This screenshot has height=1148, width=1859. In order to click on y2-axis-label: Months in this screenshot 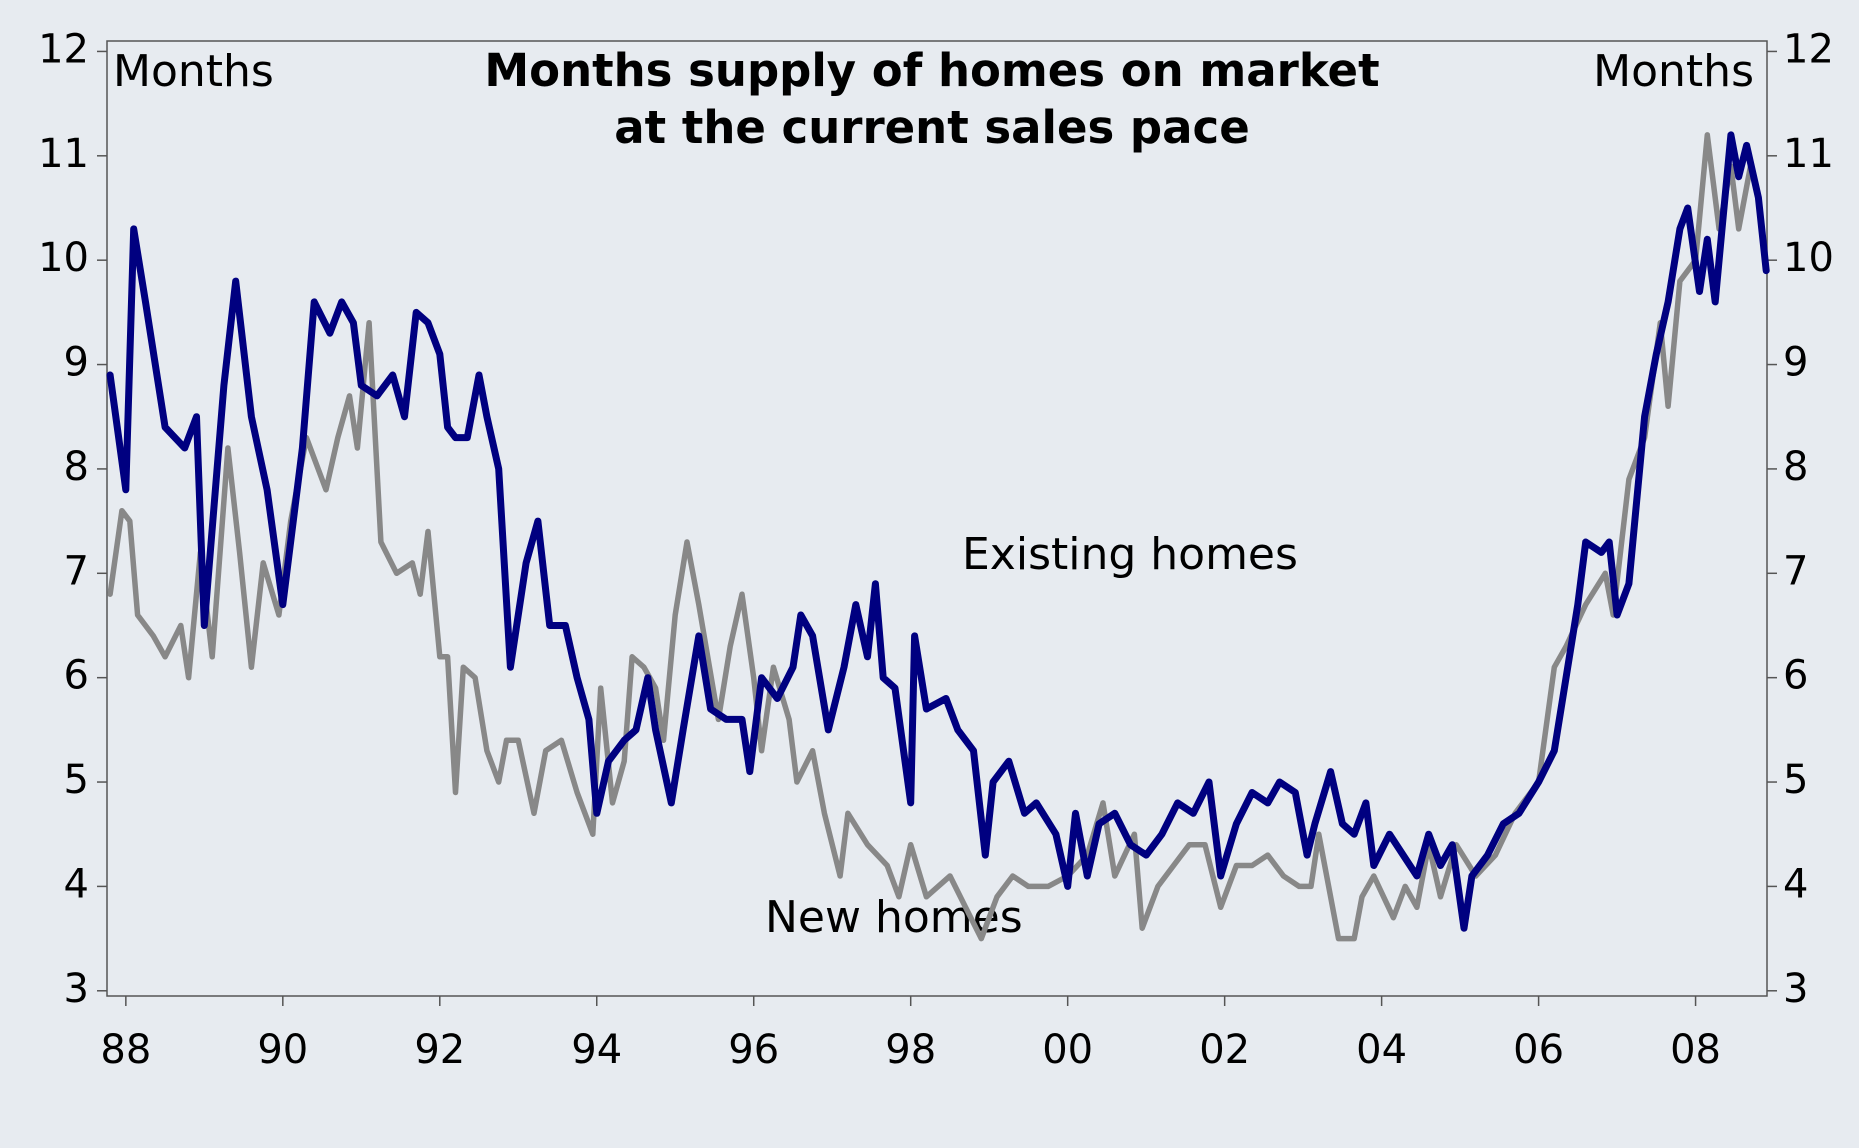, I will do `click(1673, 71)`.